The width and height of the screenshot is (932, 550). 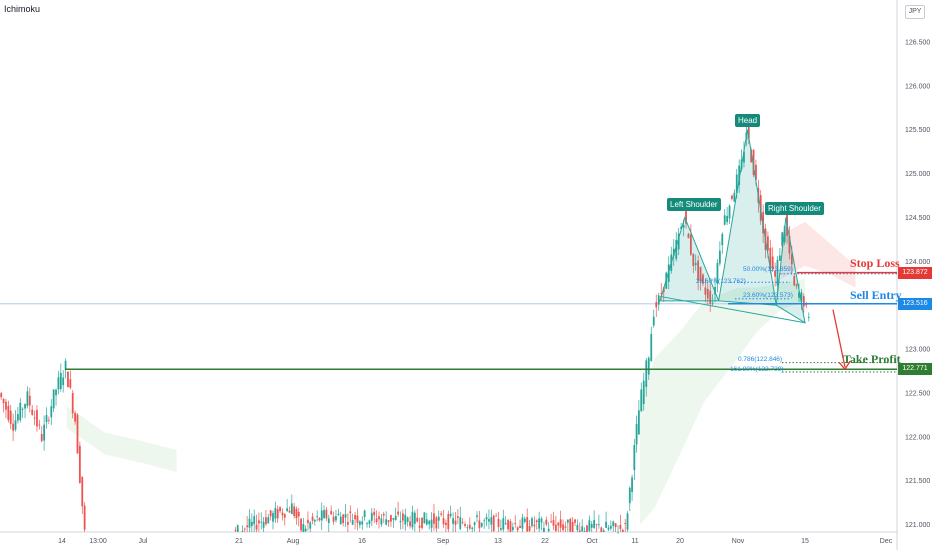 I want to click on y-tick-label: 125.000, so click(x=917, y=174).